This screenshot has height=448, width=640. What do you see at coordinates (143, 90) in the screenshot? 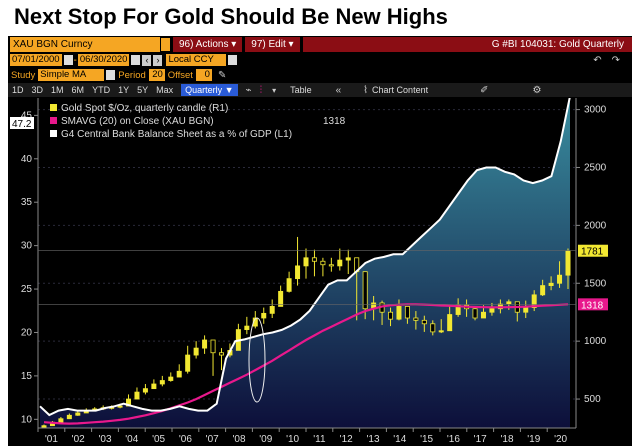
I see `range-5y: 5Y` at bounding box center [143, 90].